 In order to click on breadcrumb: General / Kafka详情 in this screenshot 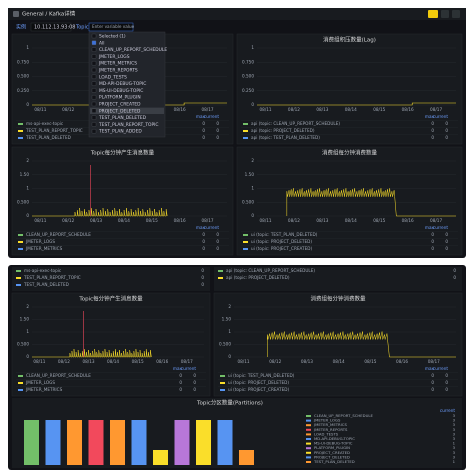, I will do `click(49, 14)`.